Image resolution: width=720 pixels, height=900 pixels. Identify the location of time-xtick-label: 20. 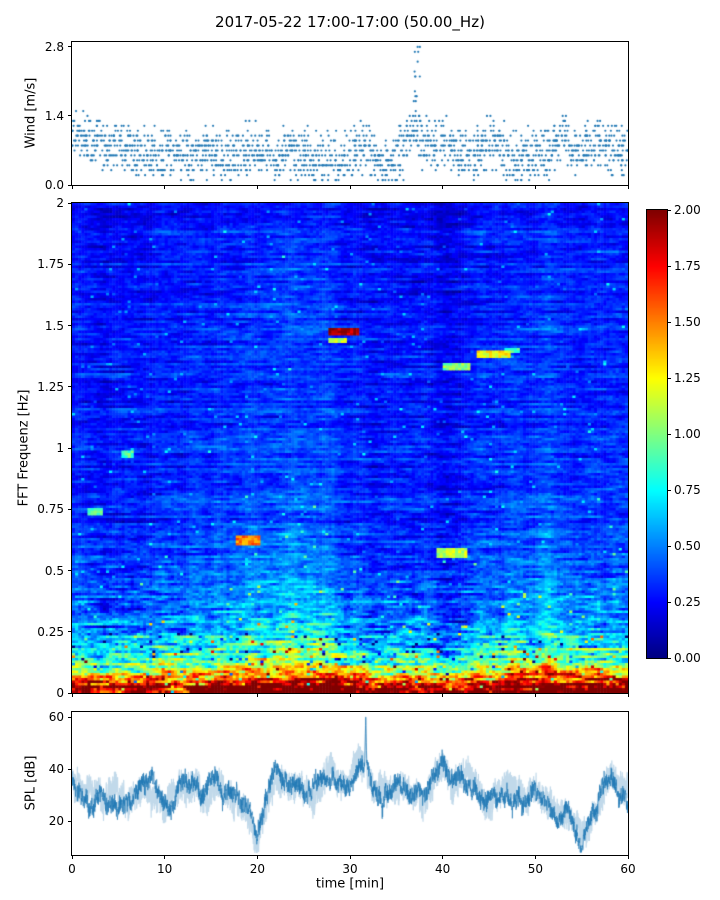
(257, 869).